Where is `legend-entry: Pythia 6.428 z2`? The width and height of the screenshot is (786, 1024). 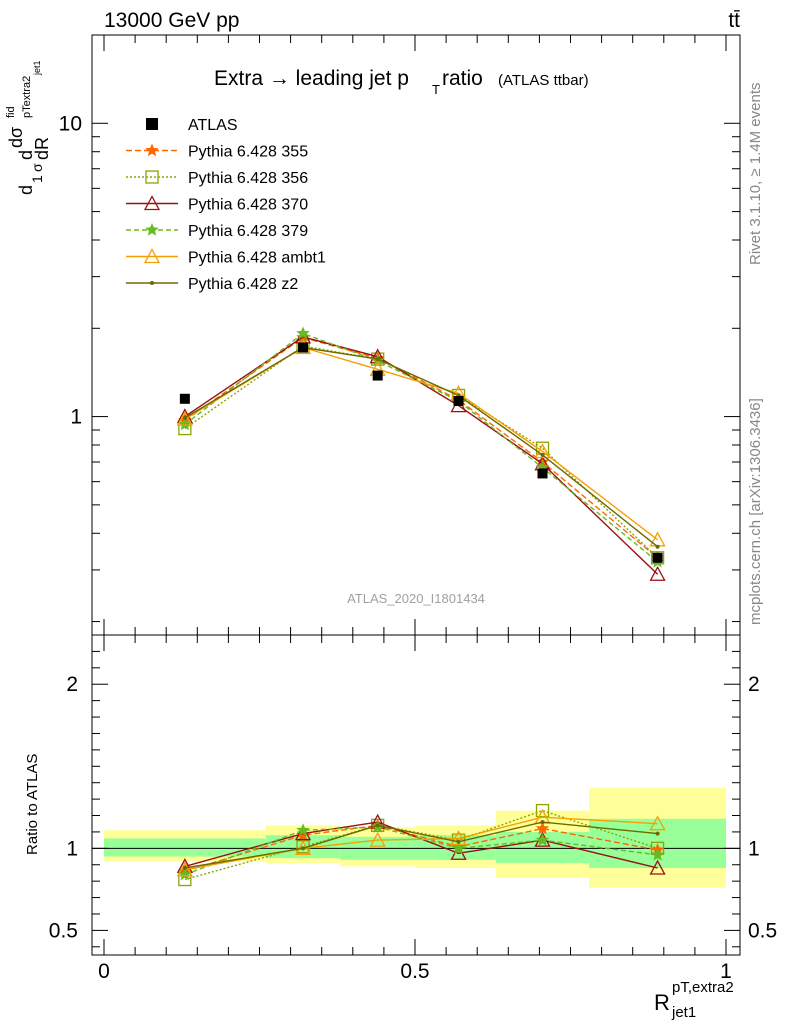 legend-entry: Pythia 6.428 z2 is located at coordinates (212, 284).